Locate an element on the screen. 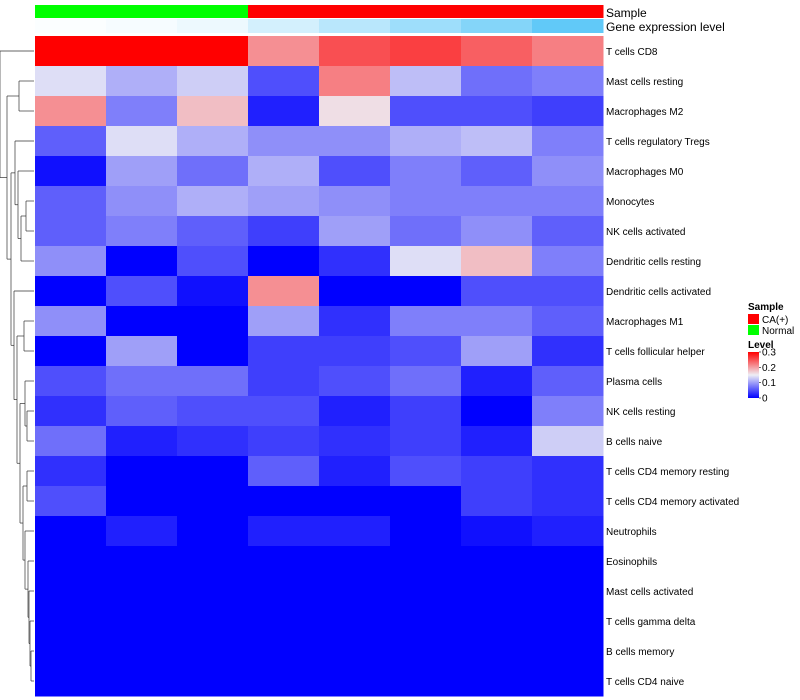 The image size is (800, 700). row-label: Macrophages M2 is located at coordinates (645, 112).